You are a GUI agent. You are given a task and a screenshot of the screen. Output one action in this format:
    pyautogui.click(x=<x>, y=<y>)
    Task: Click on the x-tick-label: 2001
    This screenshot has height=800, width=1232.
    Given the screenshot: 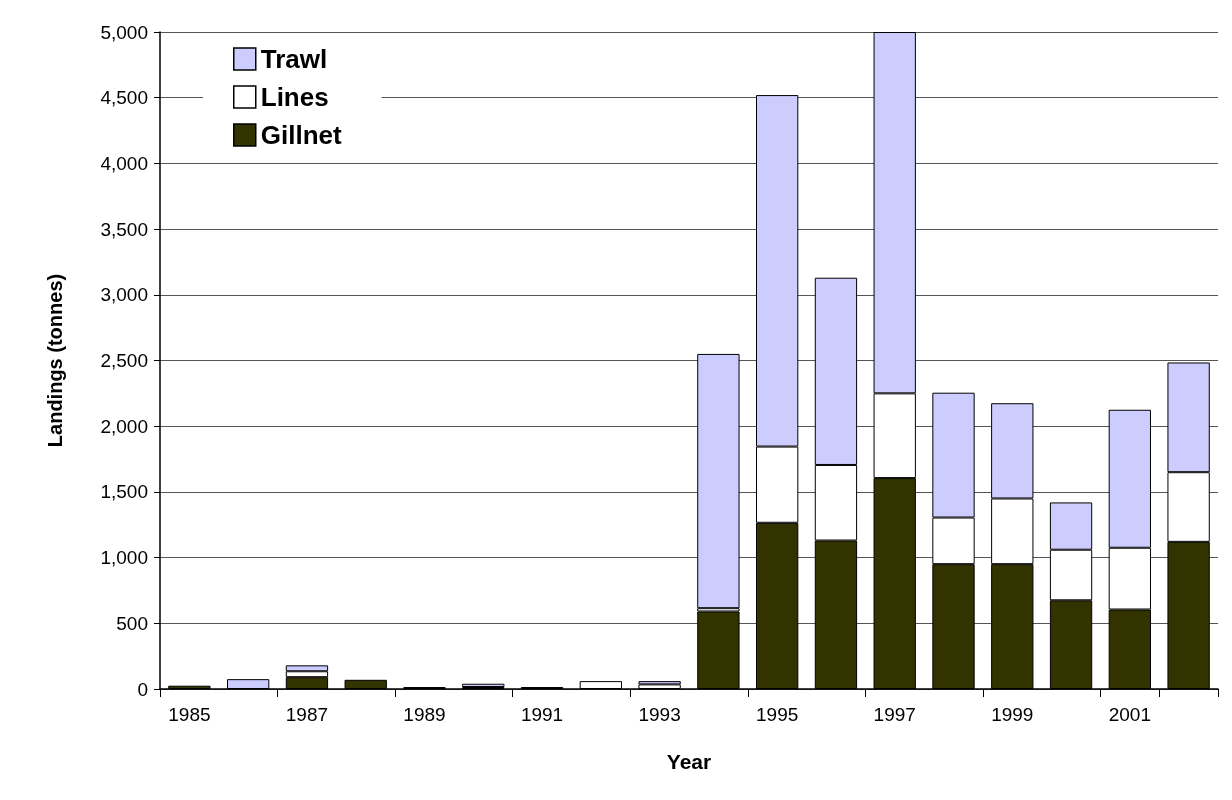 What is the action you would take?
    pyautogui.click(x=1129, y=714)
    